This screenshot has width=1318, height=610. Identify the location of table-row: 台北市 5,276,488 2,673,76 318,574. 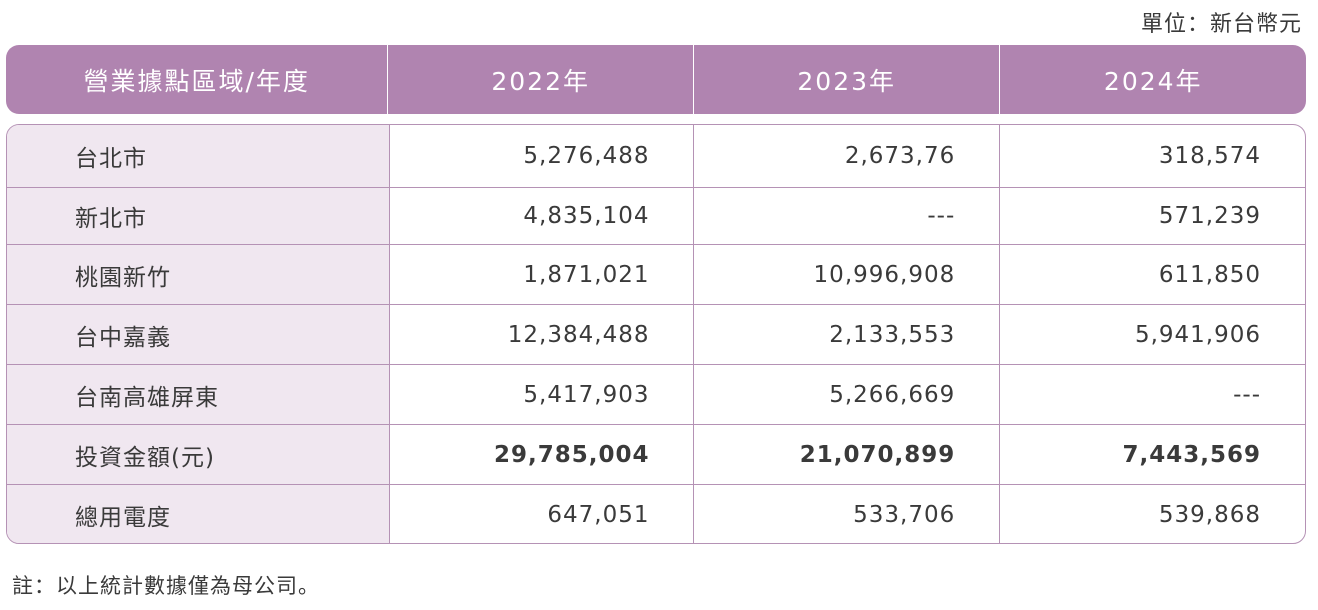
(656, 156).